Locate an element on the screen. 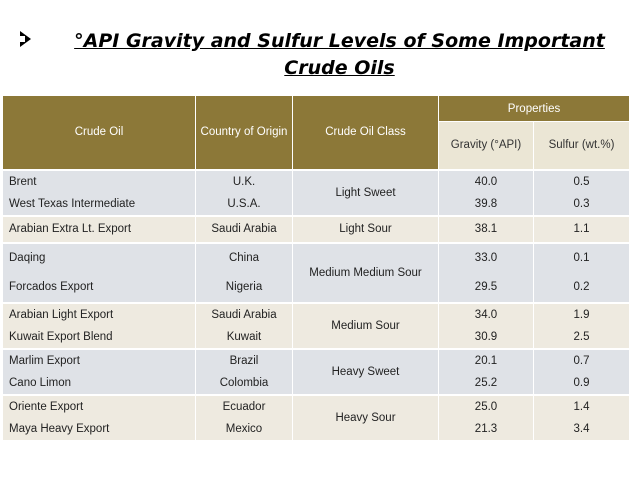 This screenshot has height=478, width=638. cell-gravity: 25.0 is located at coordinates (486, 405).